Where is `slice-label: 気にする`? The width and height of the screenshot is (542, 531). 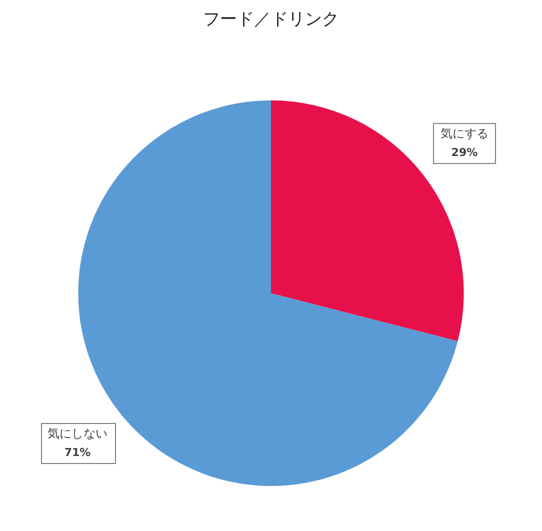 slice-label: 気にする is located at coordinates (464, 133).